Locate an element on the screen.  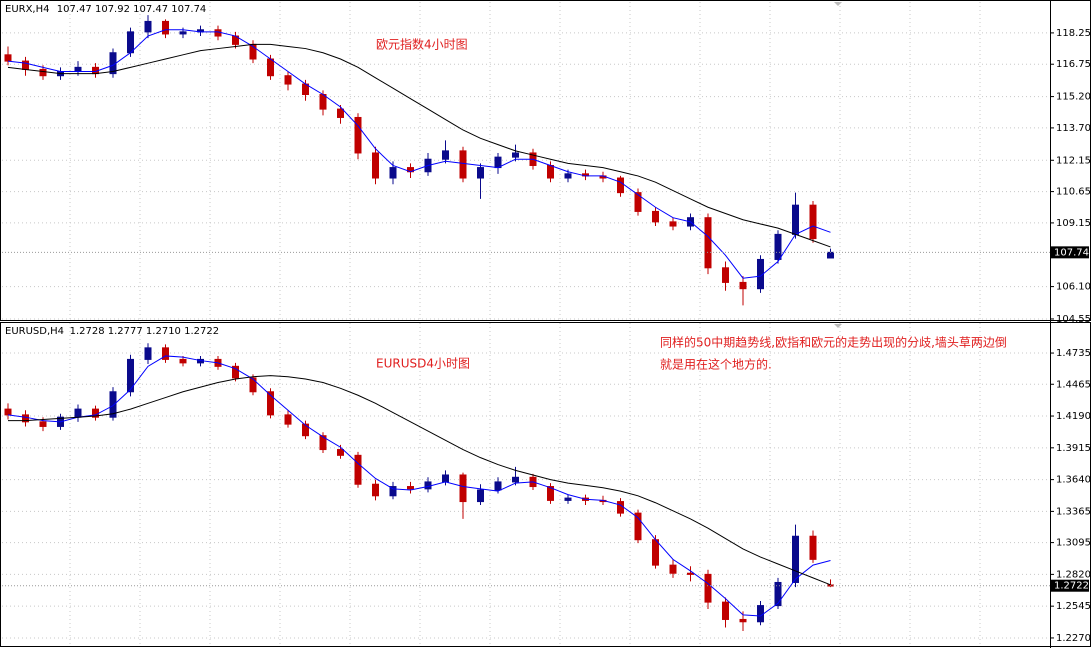
annotation: EURUSD4小时图 is located at coordinates (423, 364).